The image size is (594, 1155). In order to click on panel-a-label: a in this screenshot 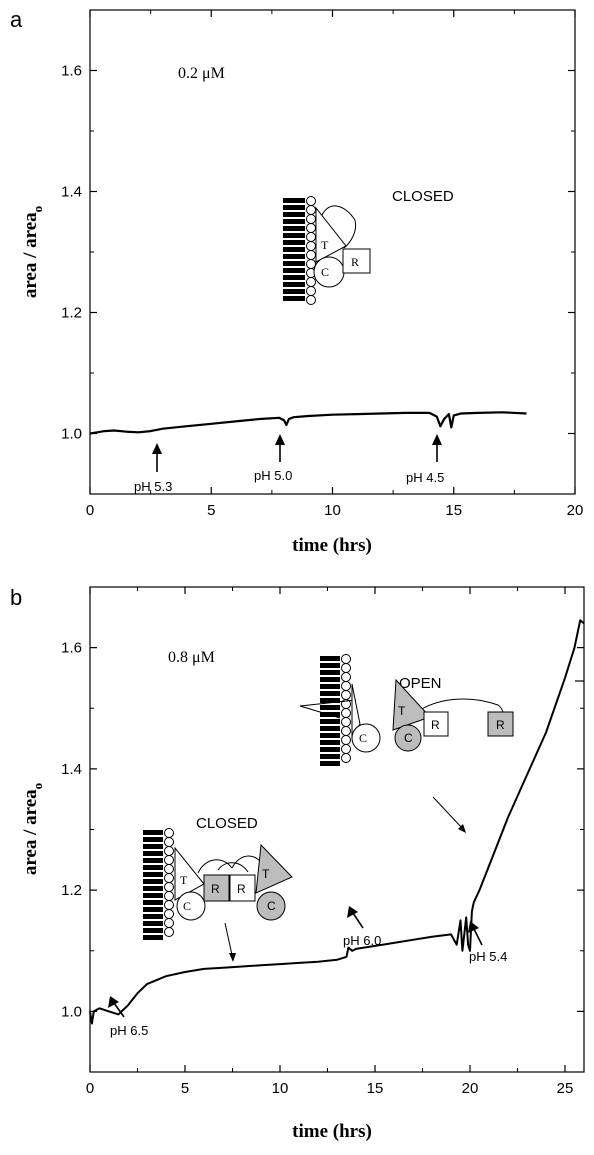, I will do `click(16, 19)`.